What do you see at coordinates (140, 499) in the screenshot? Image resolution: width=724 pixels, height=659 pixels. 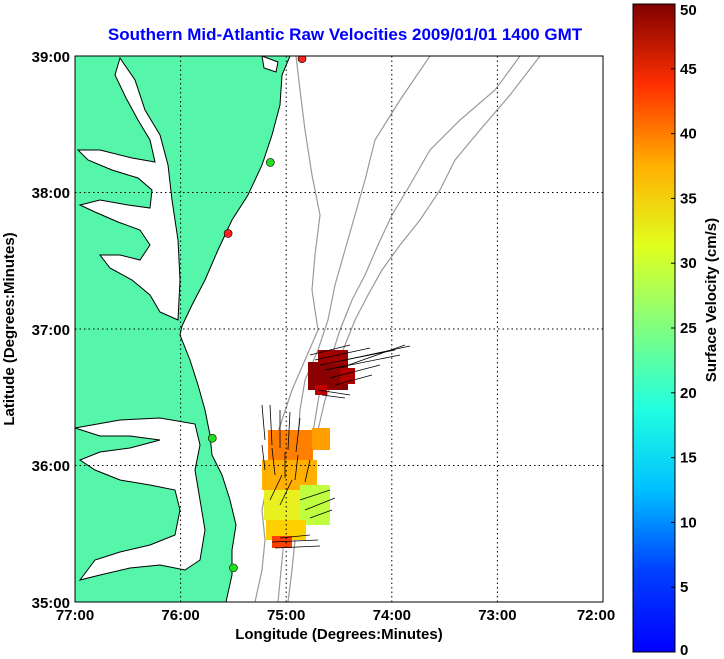 I see `albemarle-sound` at bounding box center [140, 499].